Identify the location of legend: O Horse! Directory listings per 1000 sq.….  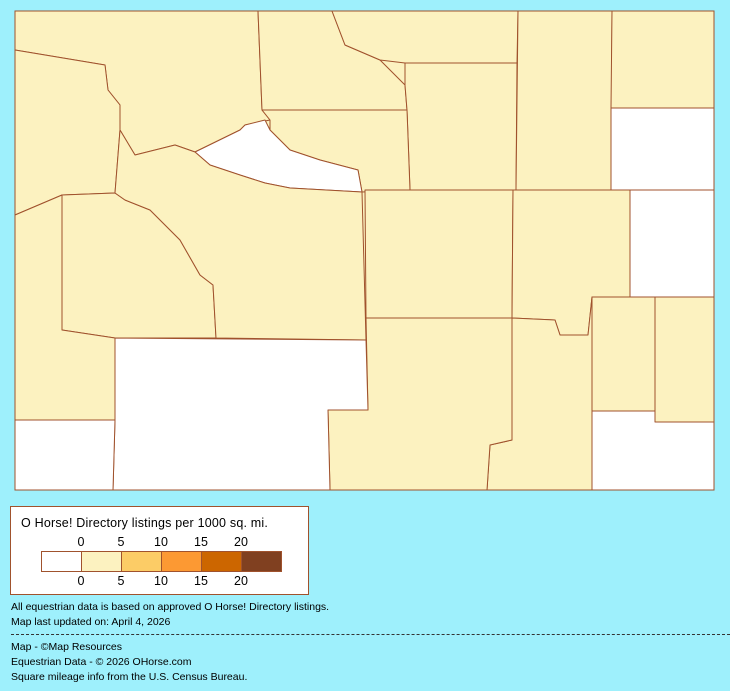
(159, 550).